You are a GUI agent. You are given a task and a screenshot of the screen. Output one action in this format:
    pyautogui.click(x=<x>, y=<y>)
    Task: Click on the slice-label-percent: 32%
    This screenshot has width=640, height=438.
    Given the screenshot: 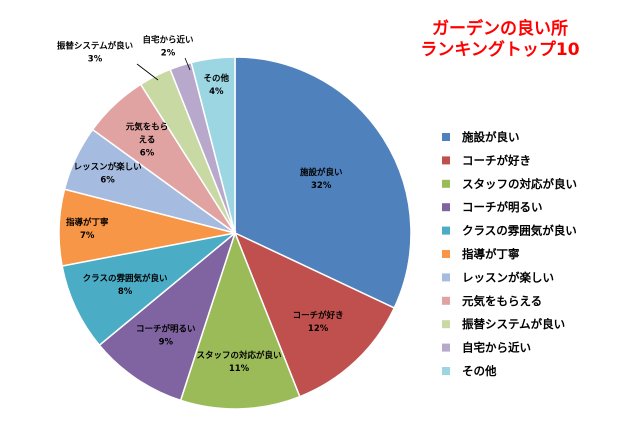 What is the action you would take?
    pyautogui.click(x=321, y=186)
    